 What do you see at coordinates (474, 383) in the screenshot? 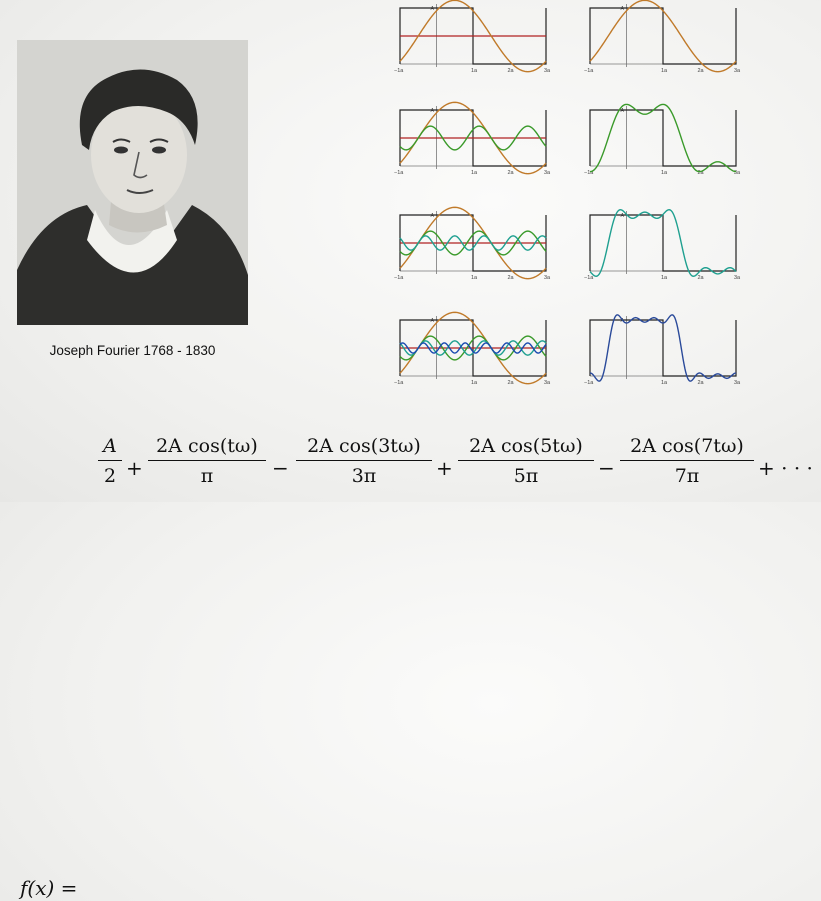
I see `components-panel-4-tick-label-1: 1a` at bounding box center [474, 383].